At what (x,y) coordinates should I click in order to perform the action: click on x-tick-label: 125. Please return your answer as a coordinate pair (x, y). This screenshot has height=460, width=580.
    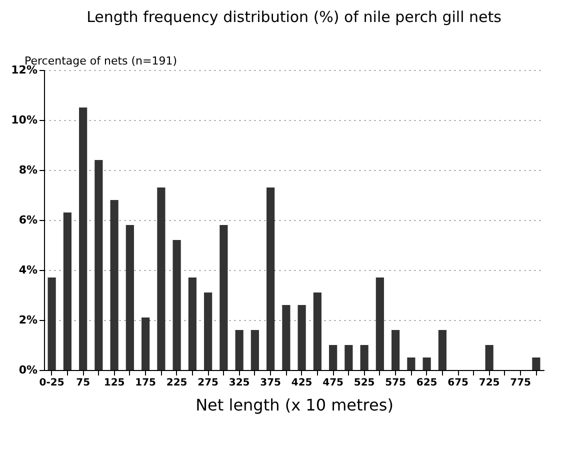
    Looking at the image, I should click on (114, 383).